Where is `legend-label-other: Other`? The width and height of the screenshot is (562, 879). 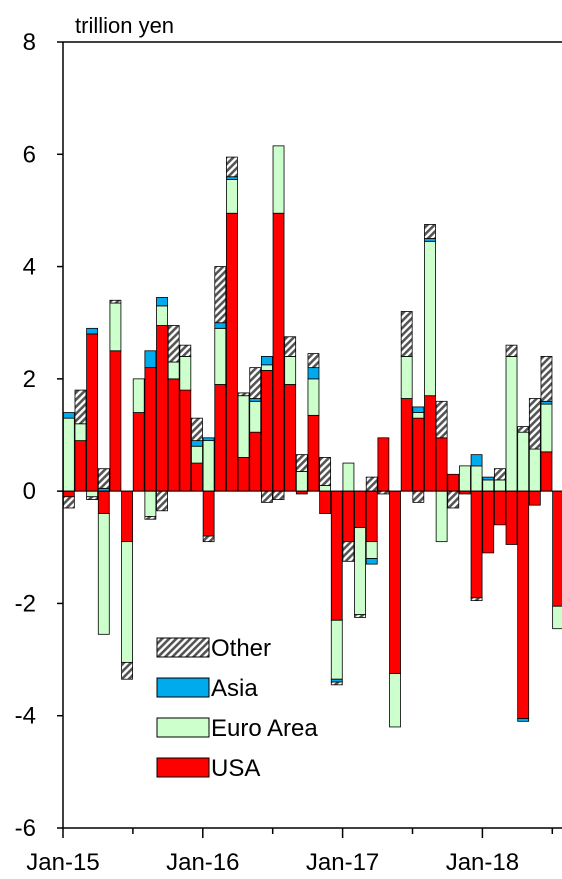
legend-label-other: Other is located at coordinates (241, 648).